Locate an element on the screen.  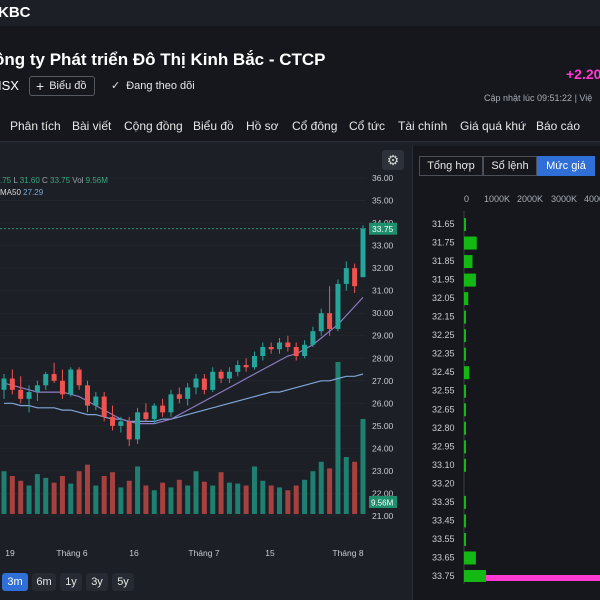
price-level-label: 33.55 is located at coordinates (443, 539).